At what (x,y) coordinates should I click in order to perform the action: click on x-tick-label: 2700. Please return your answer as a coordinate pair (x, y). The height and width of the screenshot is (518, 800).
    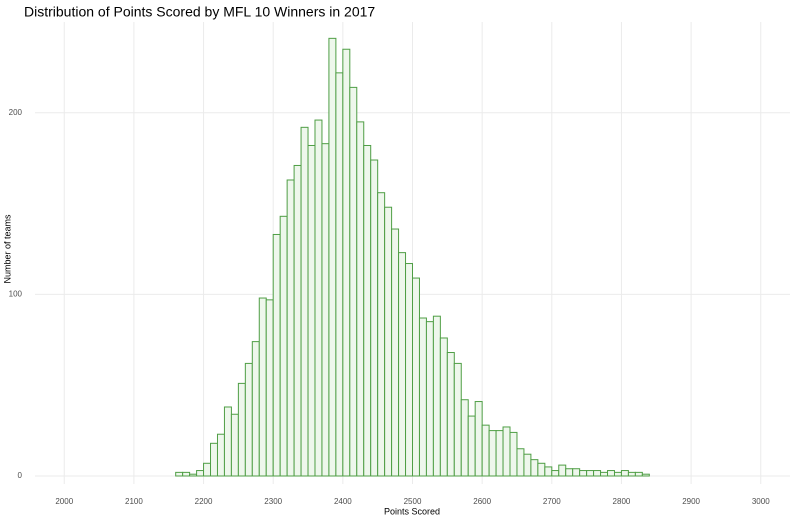
    Looking at the image, I should click on (552, 501).